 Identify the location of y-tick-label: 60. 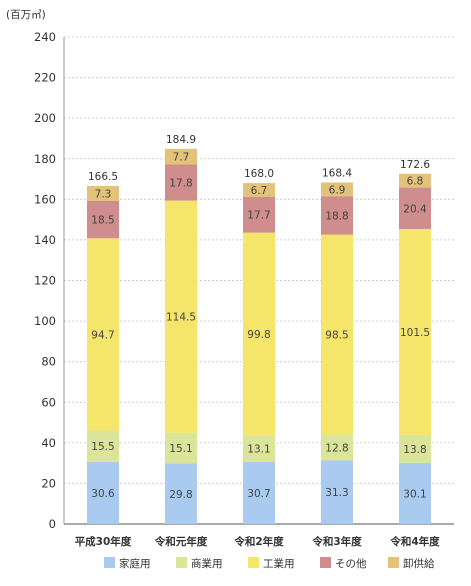
(48, 402).